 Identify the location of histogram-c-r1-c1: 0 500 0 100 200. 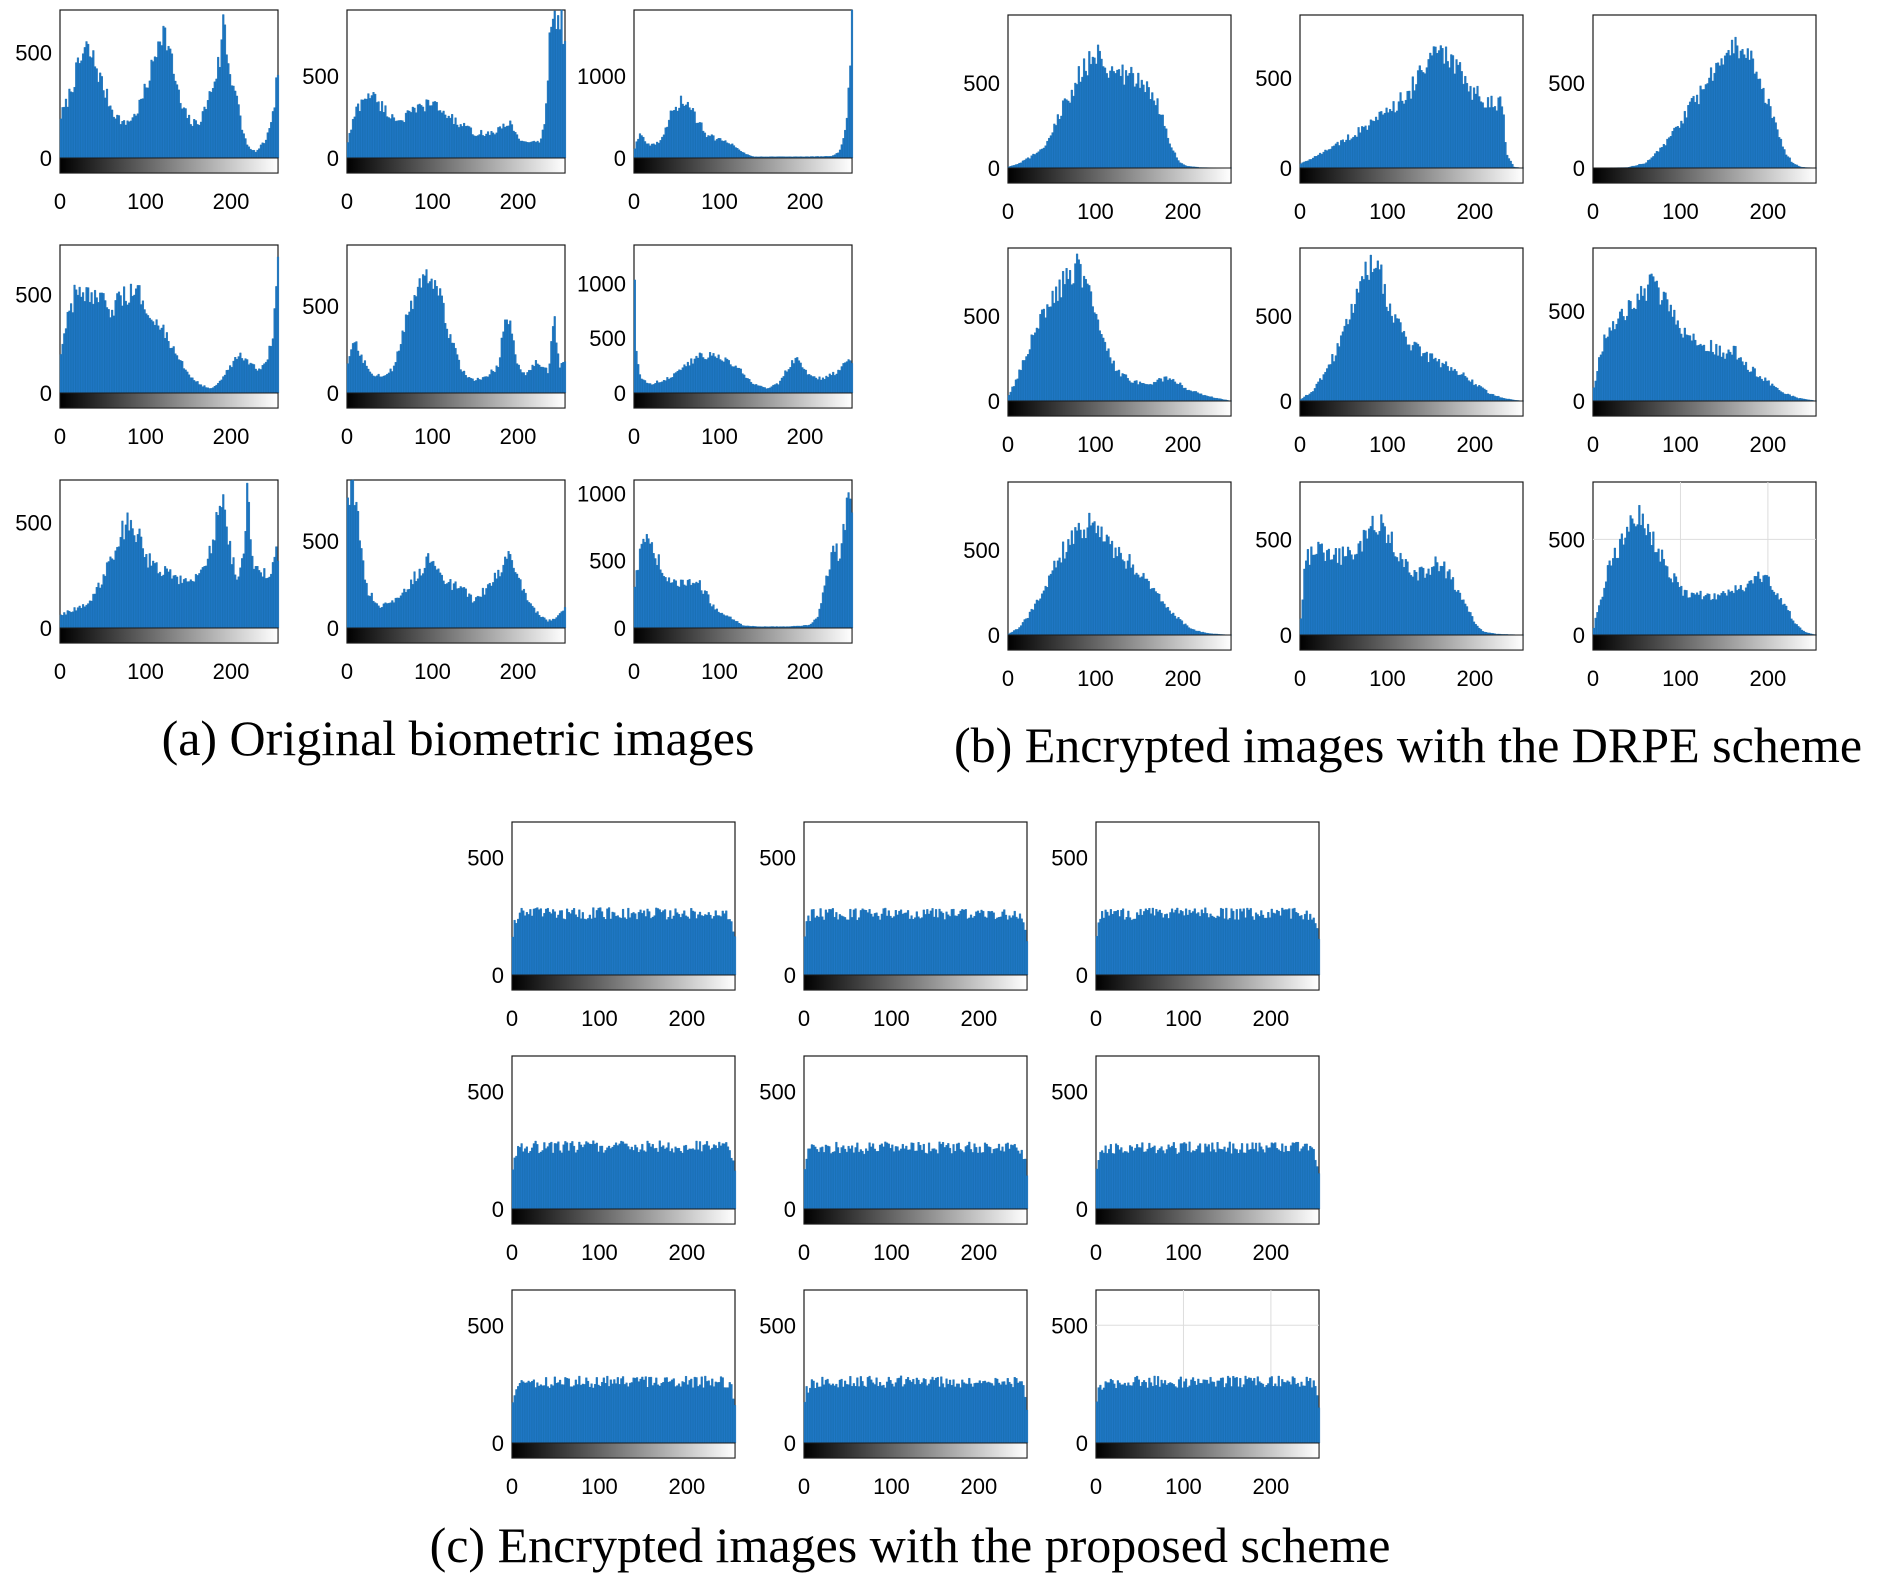
(602, 926).